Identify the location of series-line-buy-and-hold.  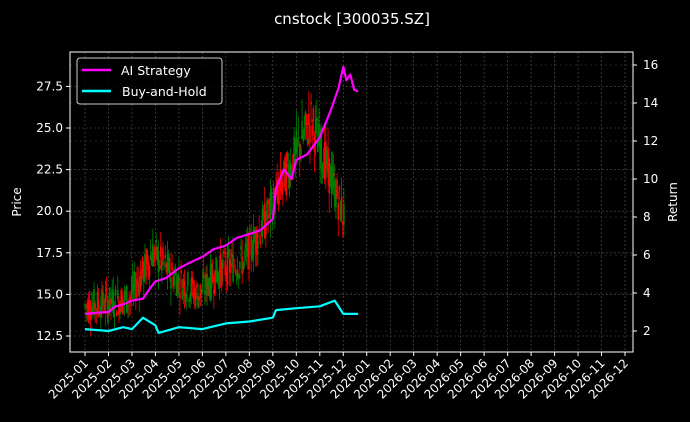
(221, 316).